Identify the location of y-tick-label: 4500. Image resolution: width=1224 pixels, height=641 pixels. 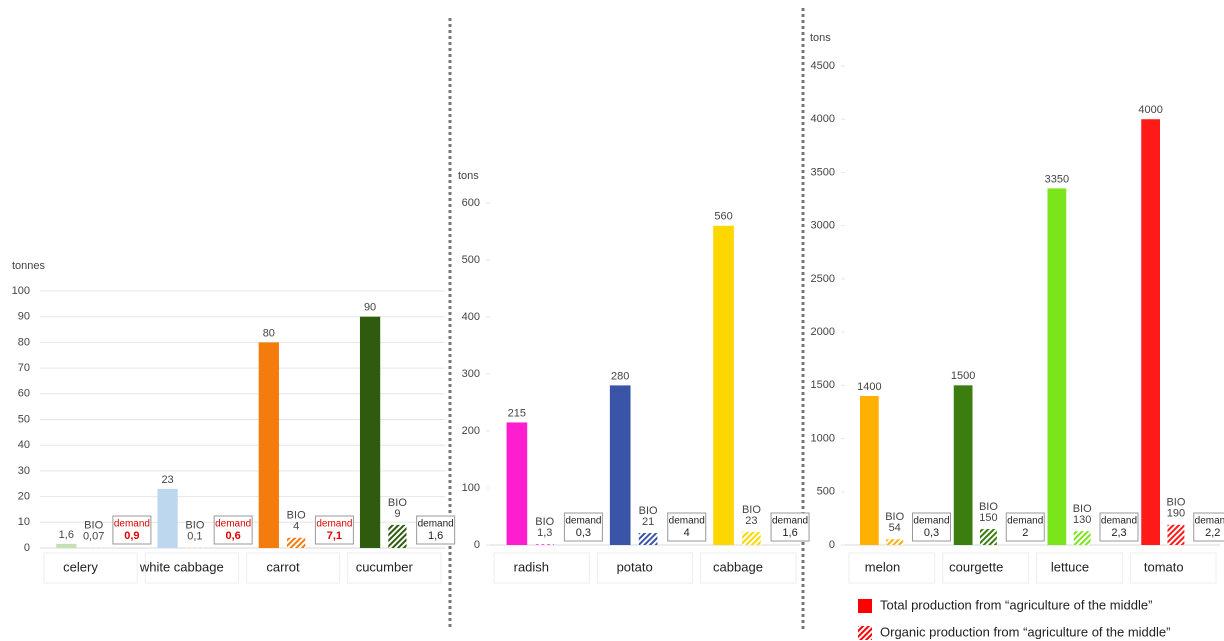
(823, 66).